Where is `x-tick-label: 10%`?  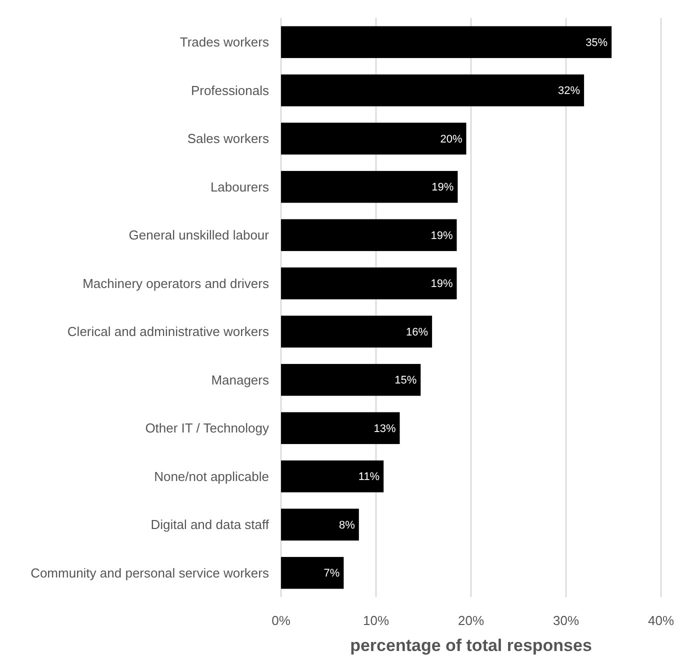
x-tick-label: 10% is located at coordinates (376, 620).